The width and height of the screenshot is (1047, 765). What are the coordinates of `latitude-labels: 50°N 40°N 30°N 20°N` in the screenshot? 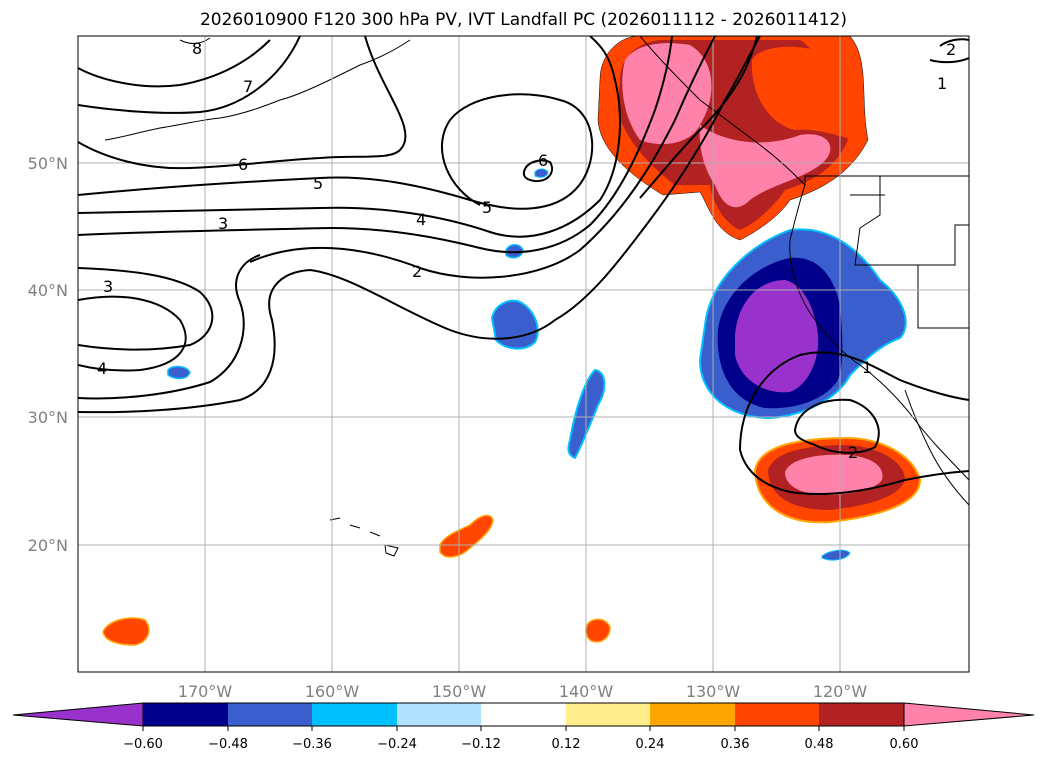 It's located at (48, 354).